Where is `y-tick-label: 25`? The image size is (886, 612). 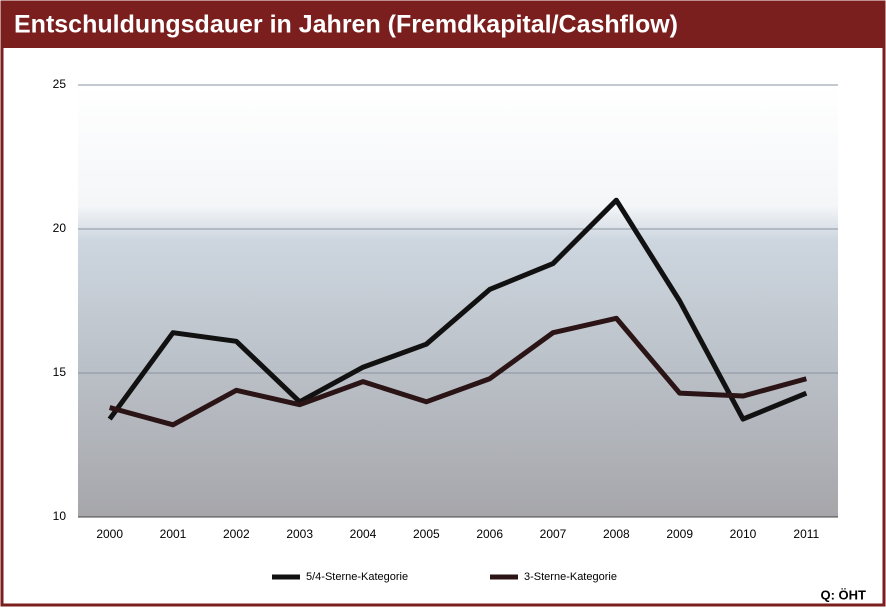 y-tick-label: 25 is located at coordinates (60, 84).